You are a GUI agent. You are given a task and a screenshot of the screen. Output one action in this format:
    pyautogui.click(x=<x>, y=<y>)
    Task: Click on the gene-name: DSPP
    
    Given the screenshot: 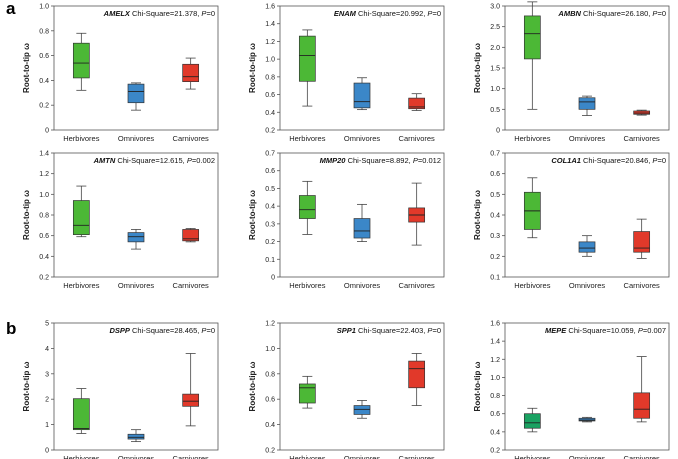 What is the action you would take?
    pyautogui.click(x=119, y=330)
    